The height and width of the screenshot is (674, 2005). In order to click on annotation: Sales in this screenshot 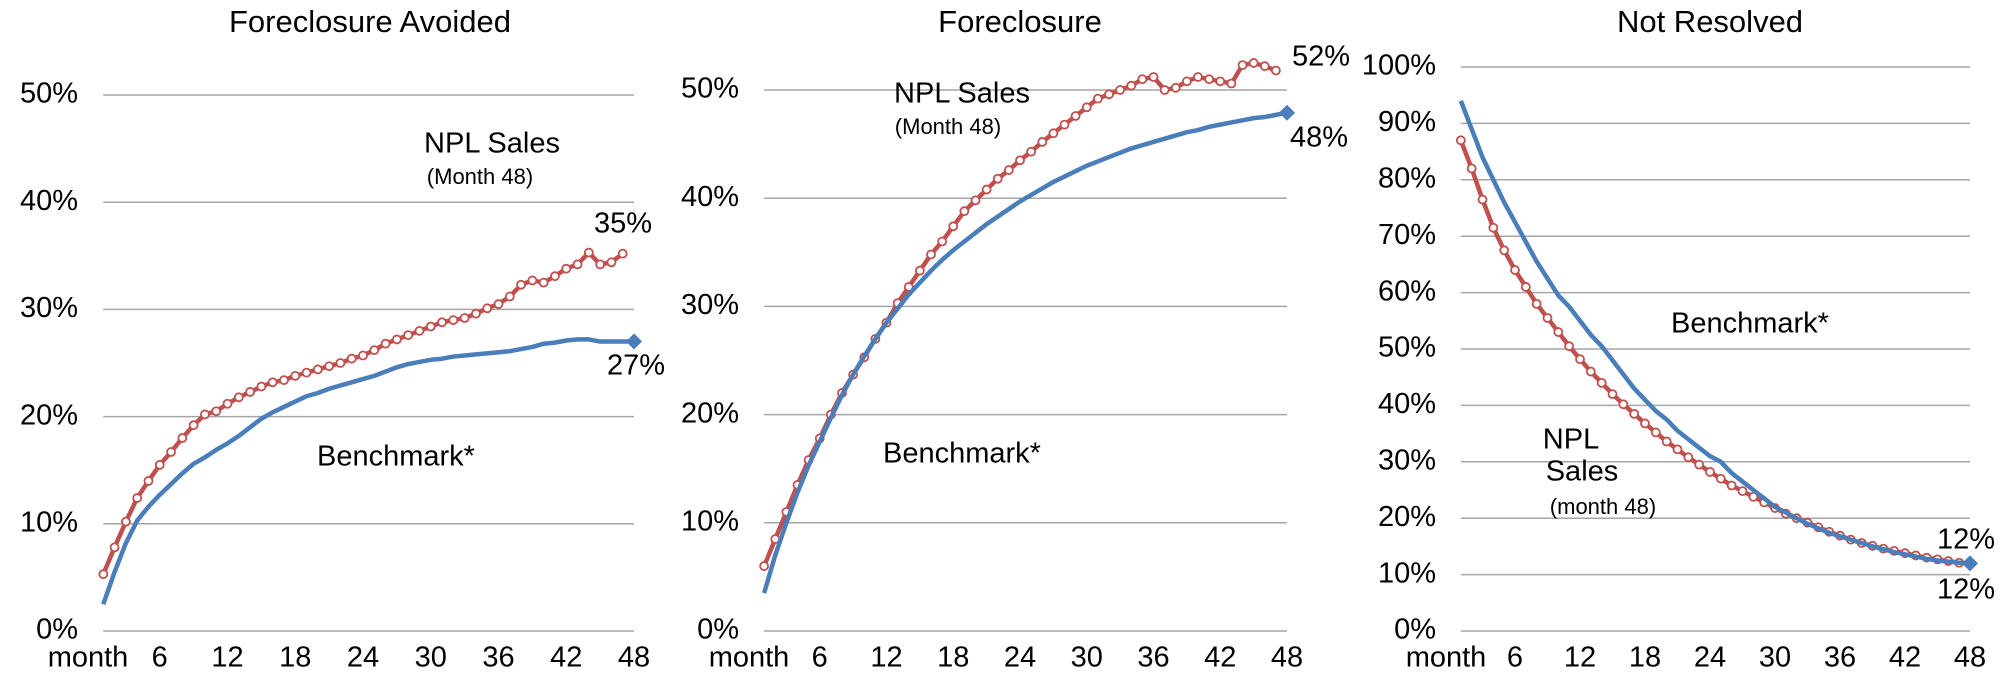, I will do `click(1582, 472)`.